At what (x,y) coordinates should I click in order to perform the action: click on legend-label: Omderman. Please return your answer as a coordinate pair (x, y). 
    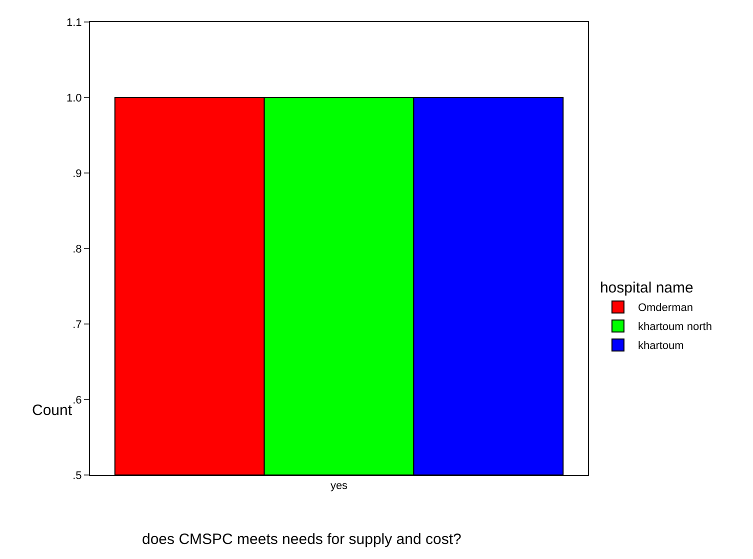
    Looking at the image, I should click on (665, 308).